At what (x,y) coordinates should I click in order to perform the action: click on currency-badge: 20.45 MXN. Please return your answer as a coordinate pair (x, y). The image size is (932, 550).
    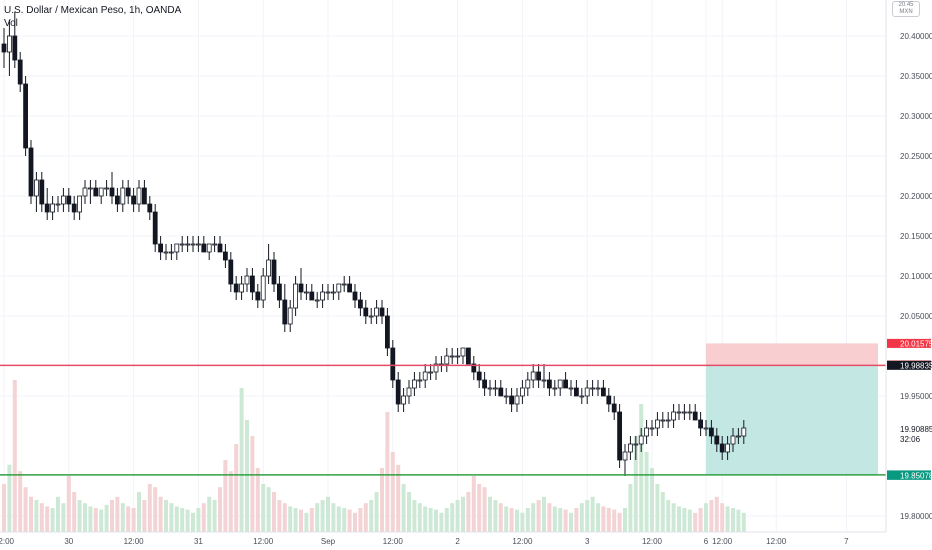
    Looking at the image, I should click on (906, 9).